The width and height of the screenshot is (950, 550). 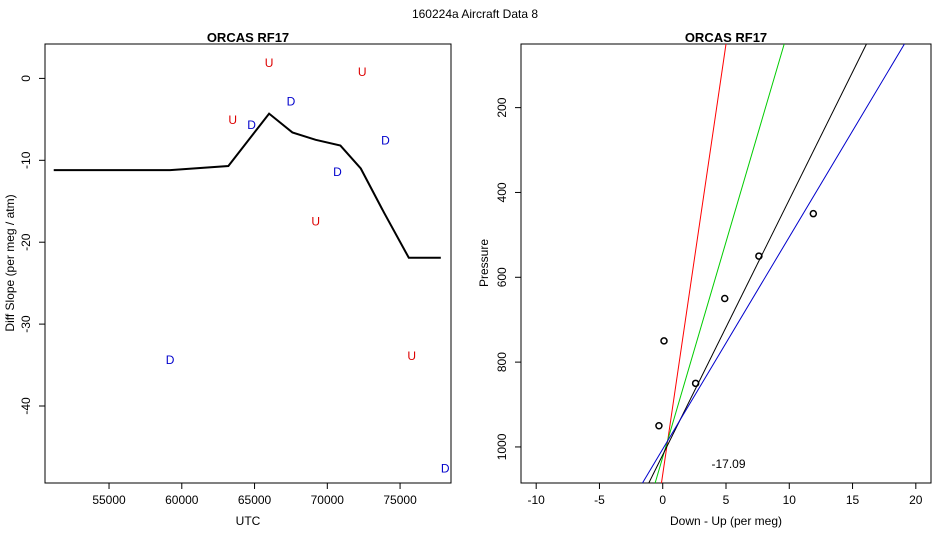 What do you see at coordinates (599, 500) in the screenshot?
I see `right-x-tick-label: -5` at bounding box center [599, 500].